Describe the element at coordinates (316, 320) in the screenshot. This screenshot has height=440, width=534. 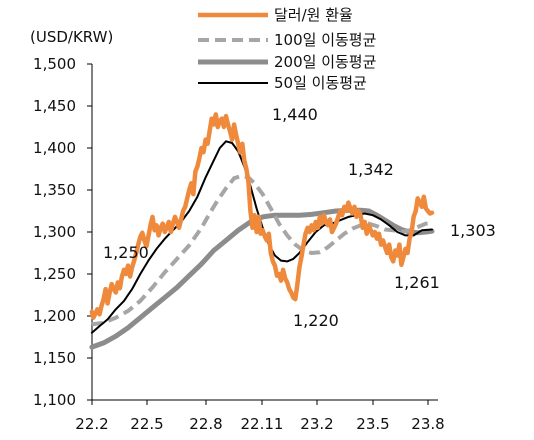
I see `value-annotation: 1,220` at that location.